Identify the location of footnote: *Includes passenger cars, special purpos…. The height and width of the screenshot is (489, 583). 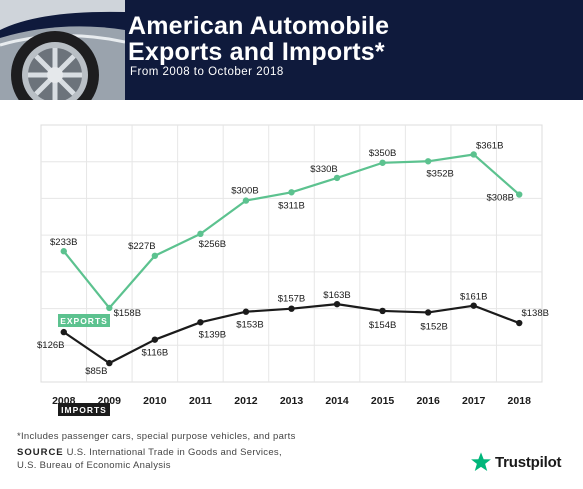
(156, 436).